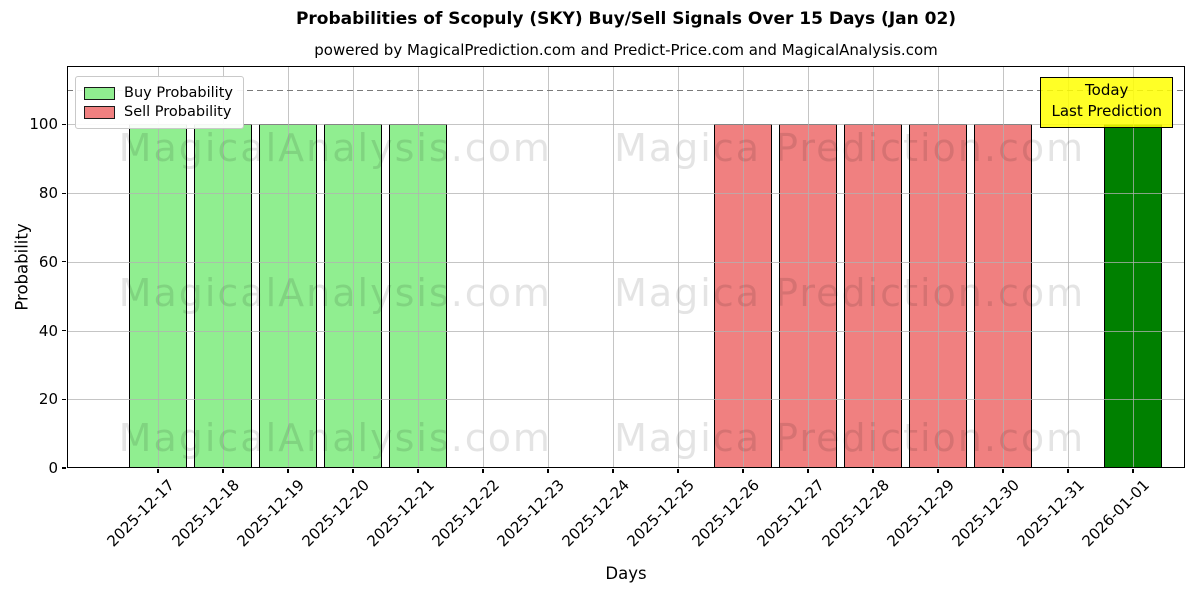 The width and height of the screenshot is (1200, 600). What do you see at coordinates (140, 513) in the screenshot?
I see `x-tick-label: 2025-12-17` at bounding box center [140, 513].